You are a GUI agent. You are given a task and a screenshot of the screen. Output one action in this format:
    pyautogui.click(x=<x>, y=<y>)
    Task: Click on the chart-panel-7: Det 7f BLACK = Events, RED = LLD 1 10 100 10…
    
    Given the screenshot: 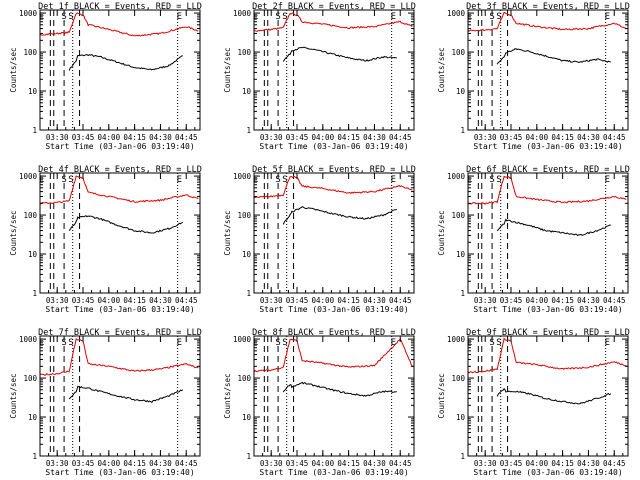 What is the action you would take?
    pyautogui.click(x=105, y=402)
    